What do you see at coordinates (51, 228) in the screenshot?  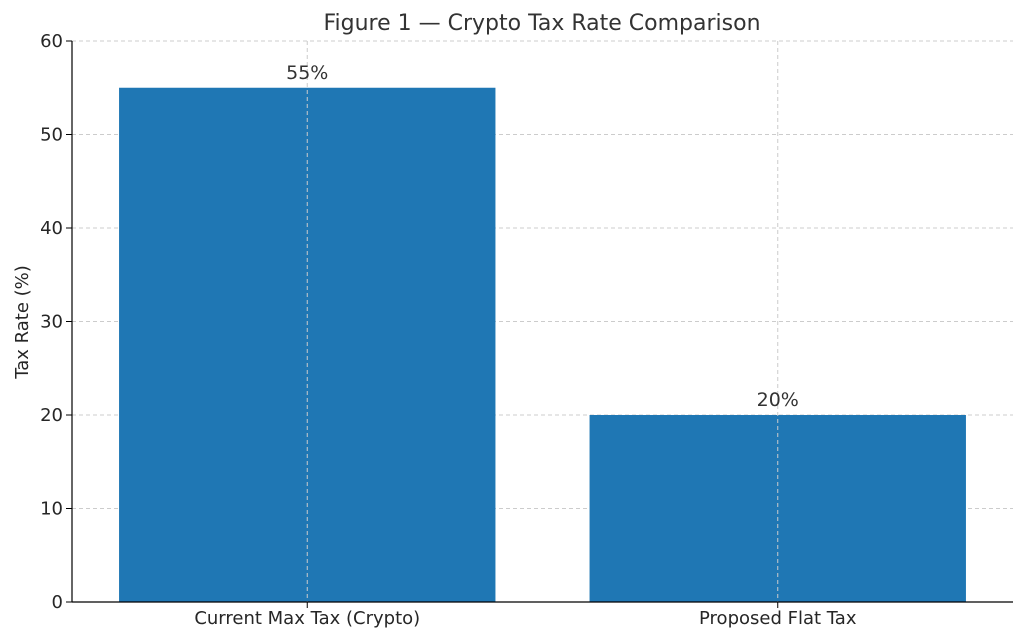 I see `y-tick-label: 40` at bounding box center [51, 228].